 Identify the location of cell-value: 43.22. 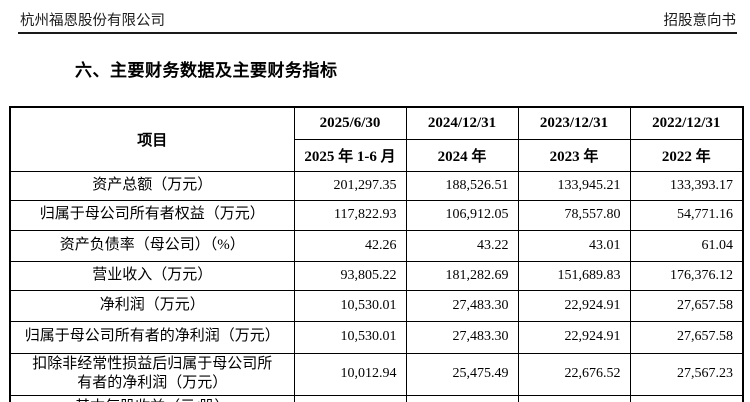
(462, 245).